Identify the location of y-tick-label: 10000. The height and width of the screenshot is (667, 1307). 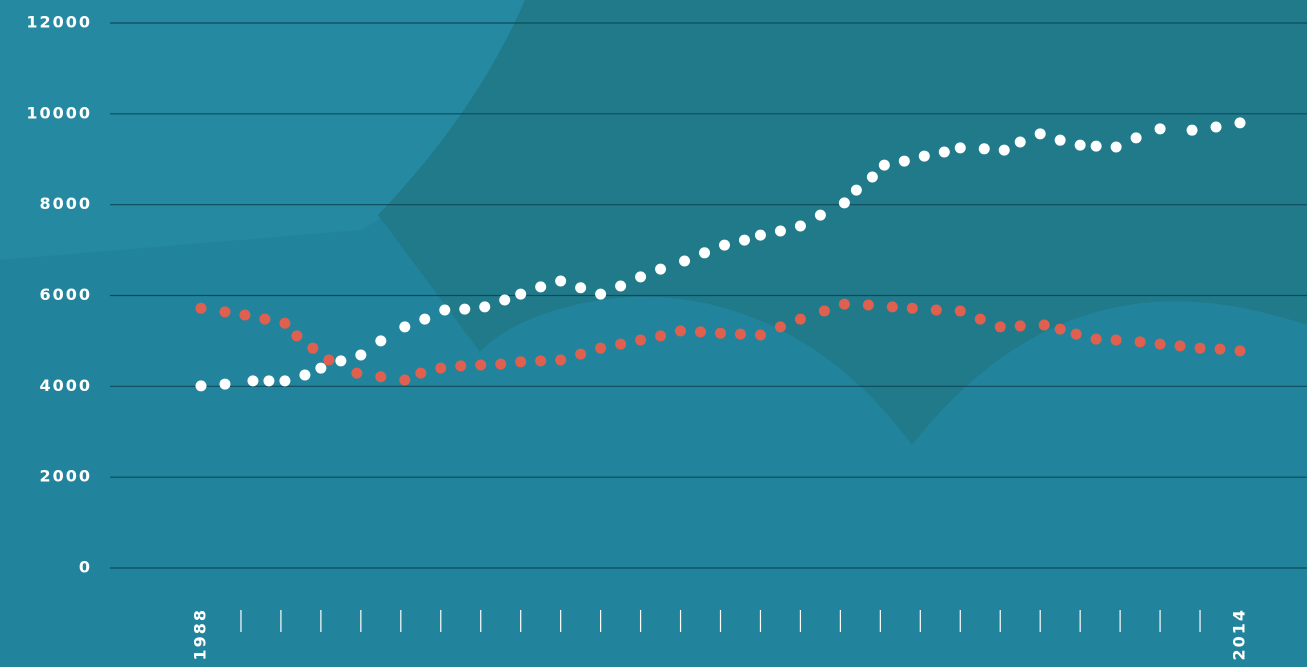
(59, 112).